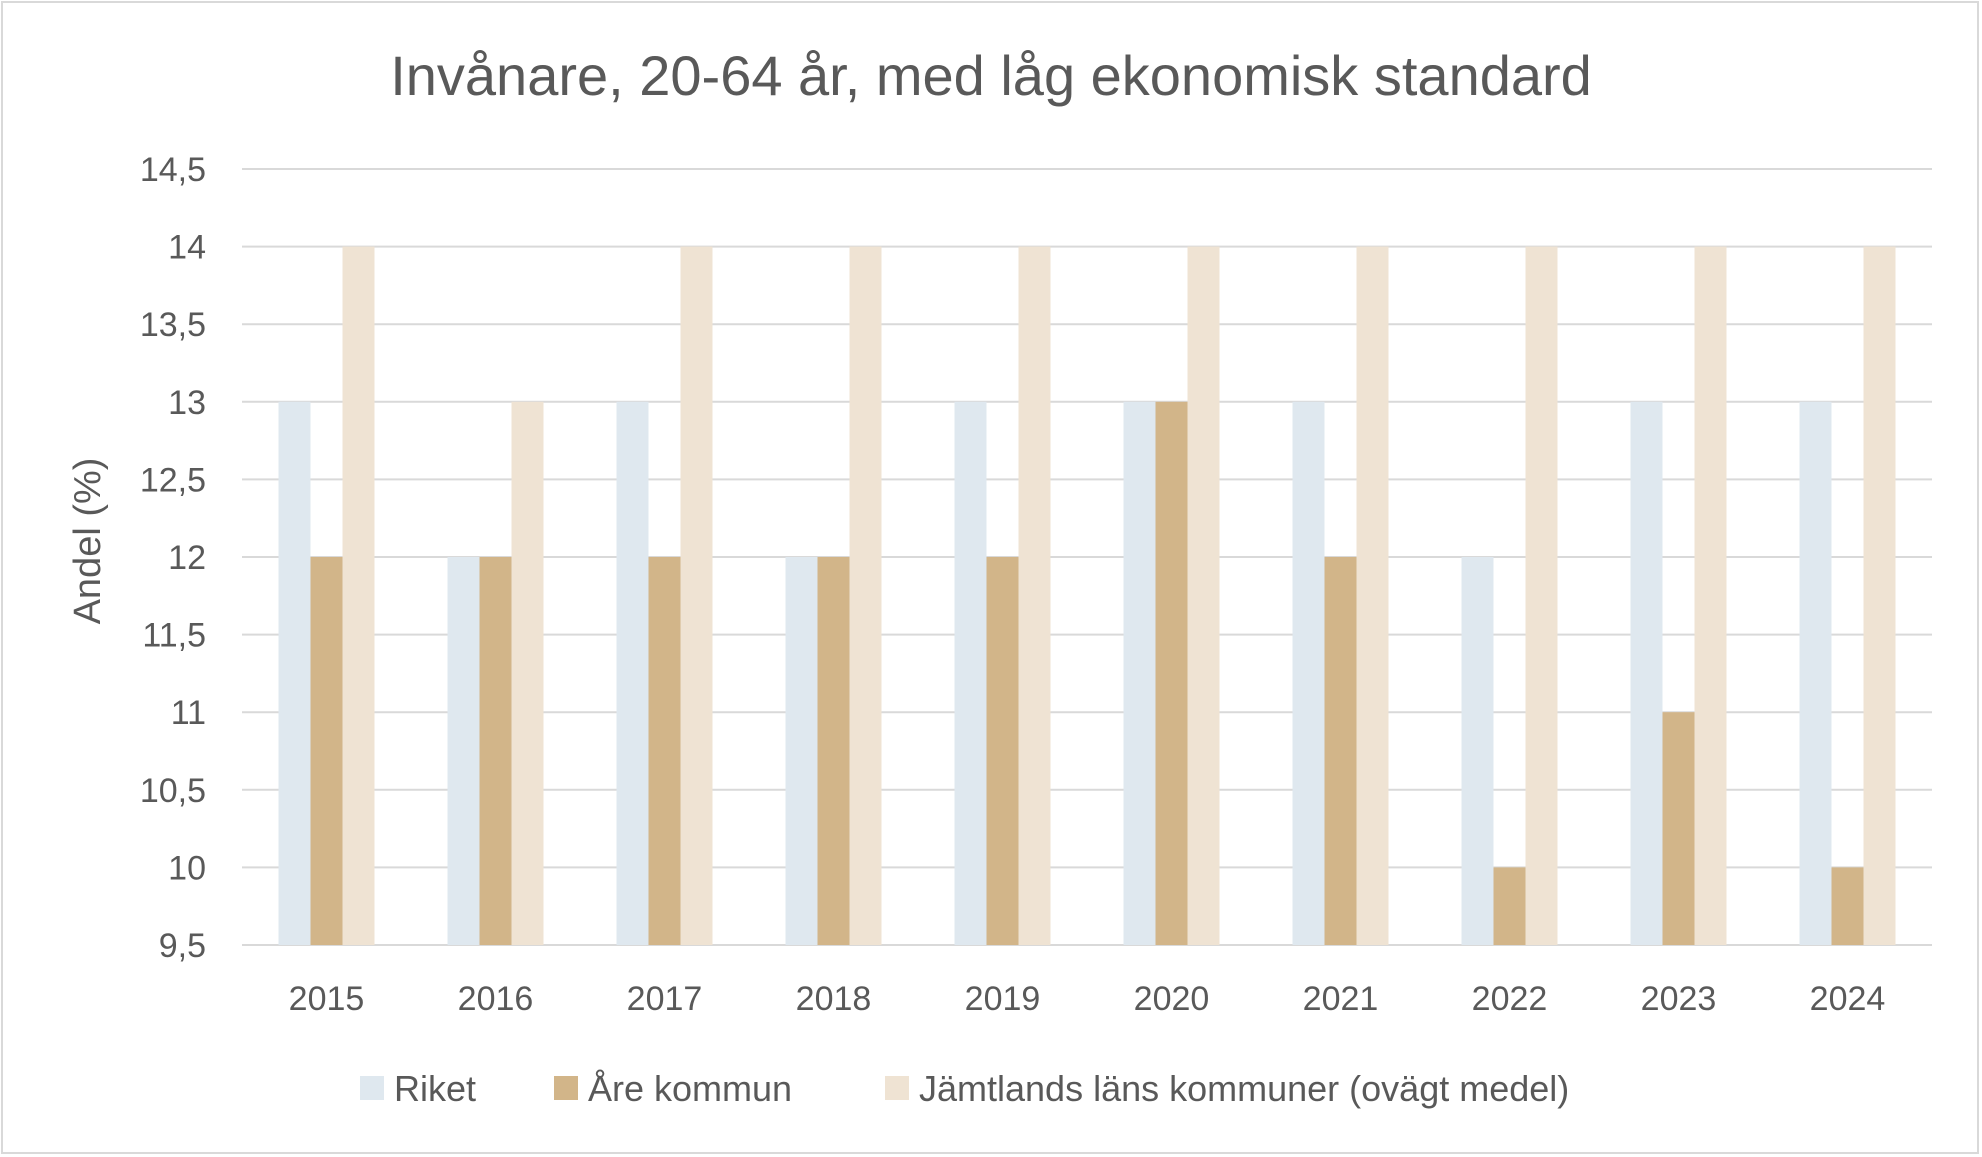  I want to click on x-tick-label: 2021, so click(1341, 999).